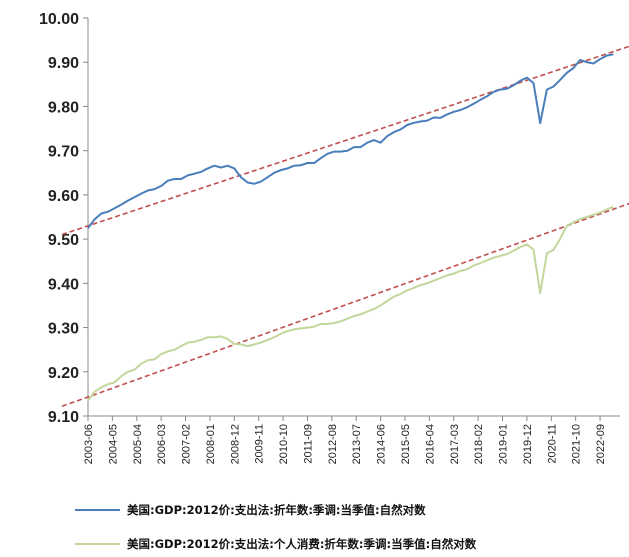  What do you see at coordinates (284, 444) in the screenshot?
I see `x-tick-label: 2010-10` at bounding box center [284, 444].